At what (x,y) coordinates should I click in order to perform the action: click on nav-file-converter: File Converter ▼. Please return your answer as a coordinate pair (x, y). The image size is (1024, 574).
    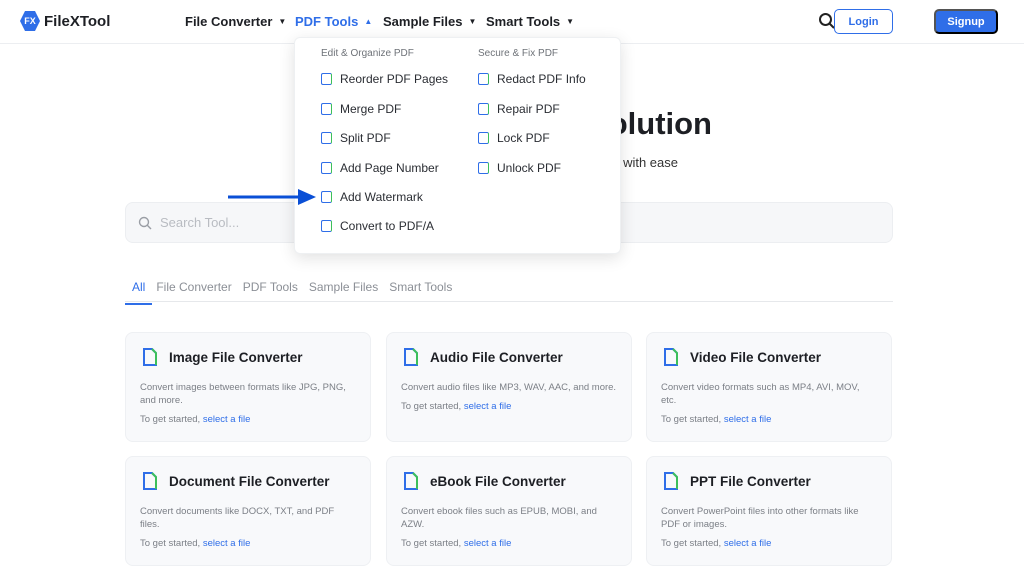
    Looking at the image, I should click on (235, 21).